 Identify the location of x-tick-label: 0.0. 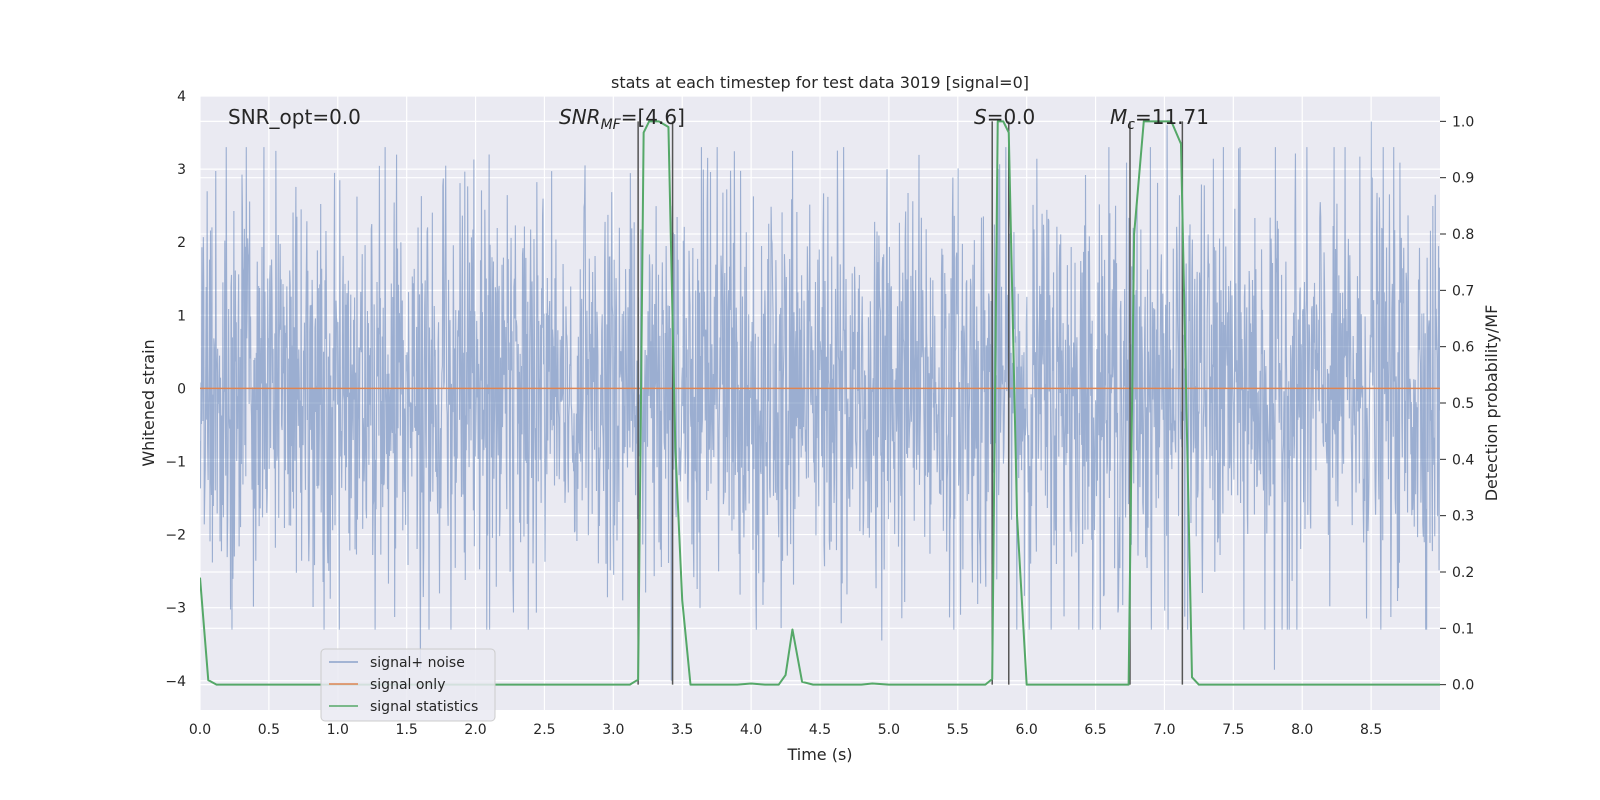
(200, 730).